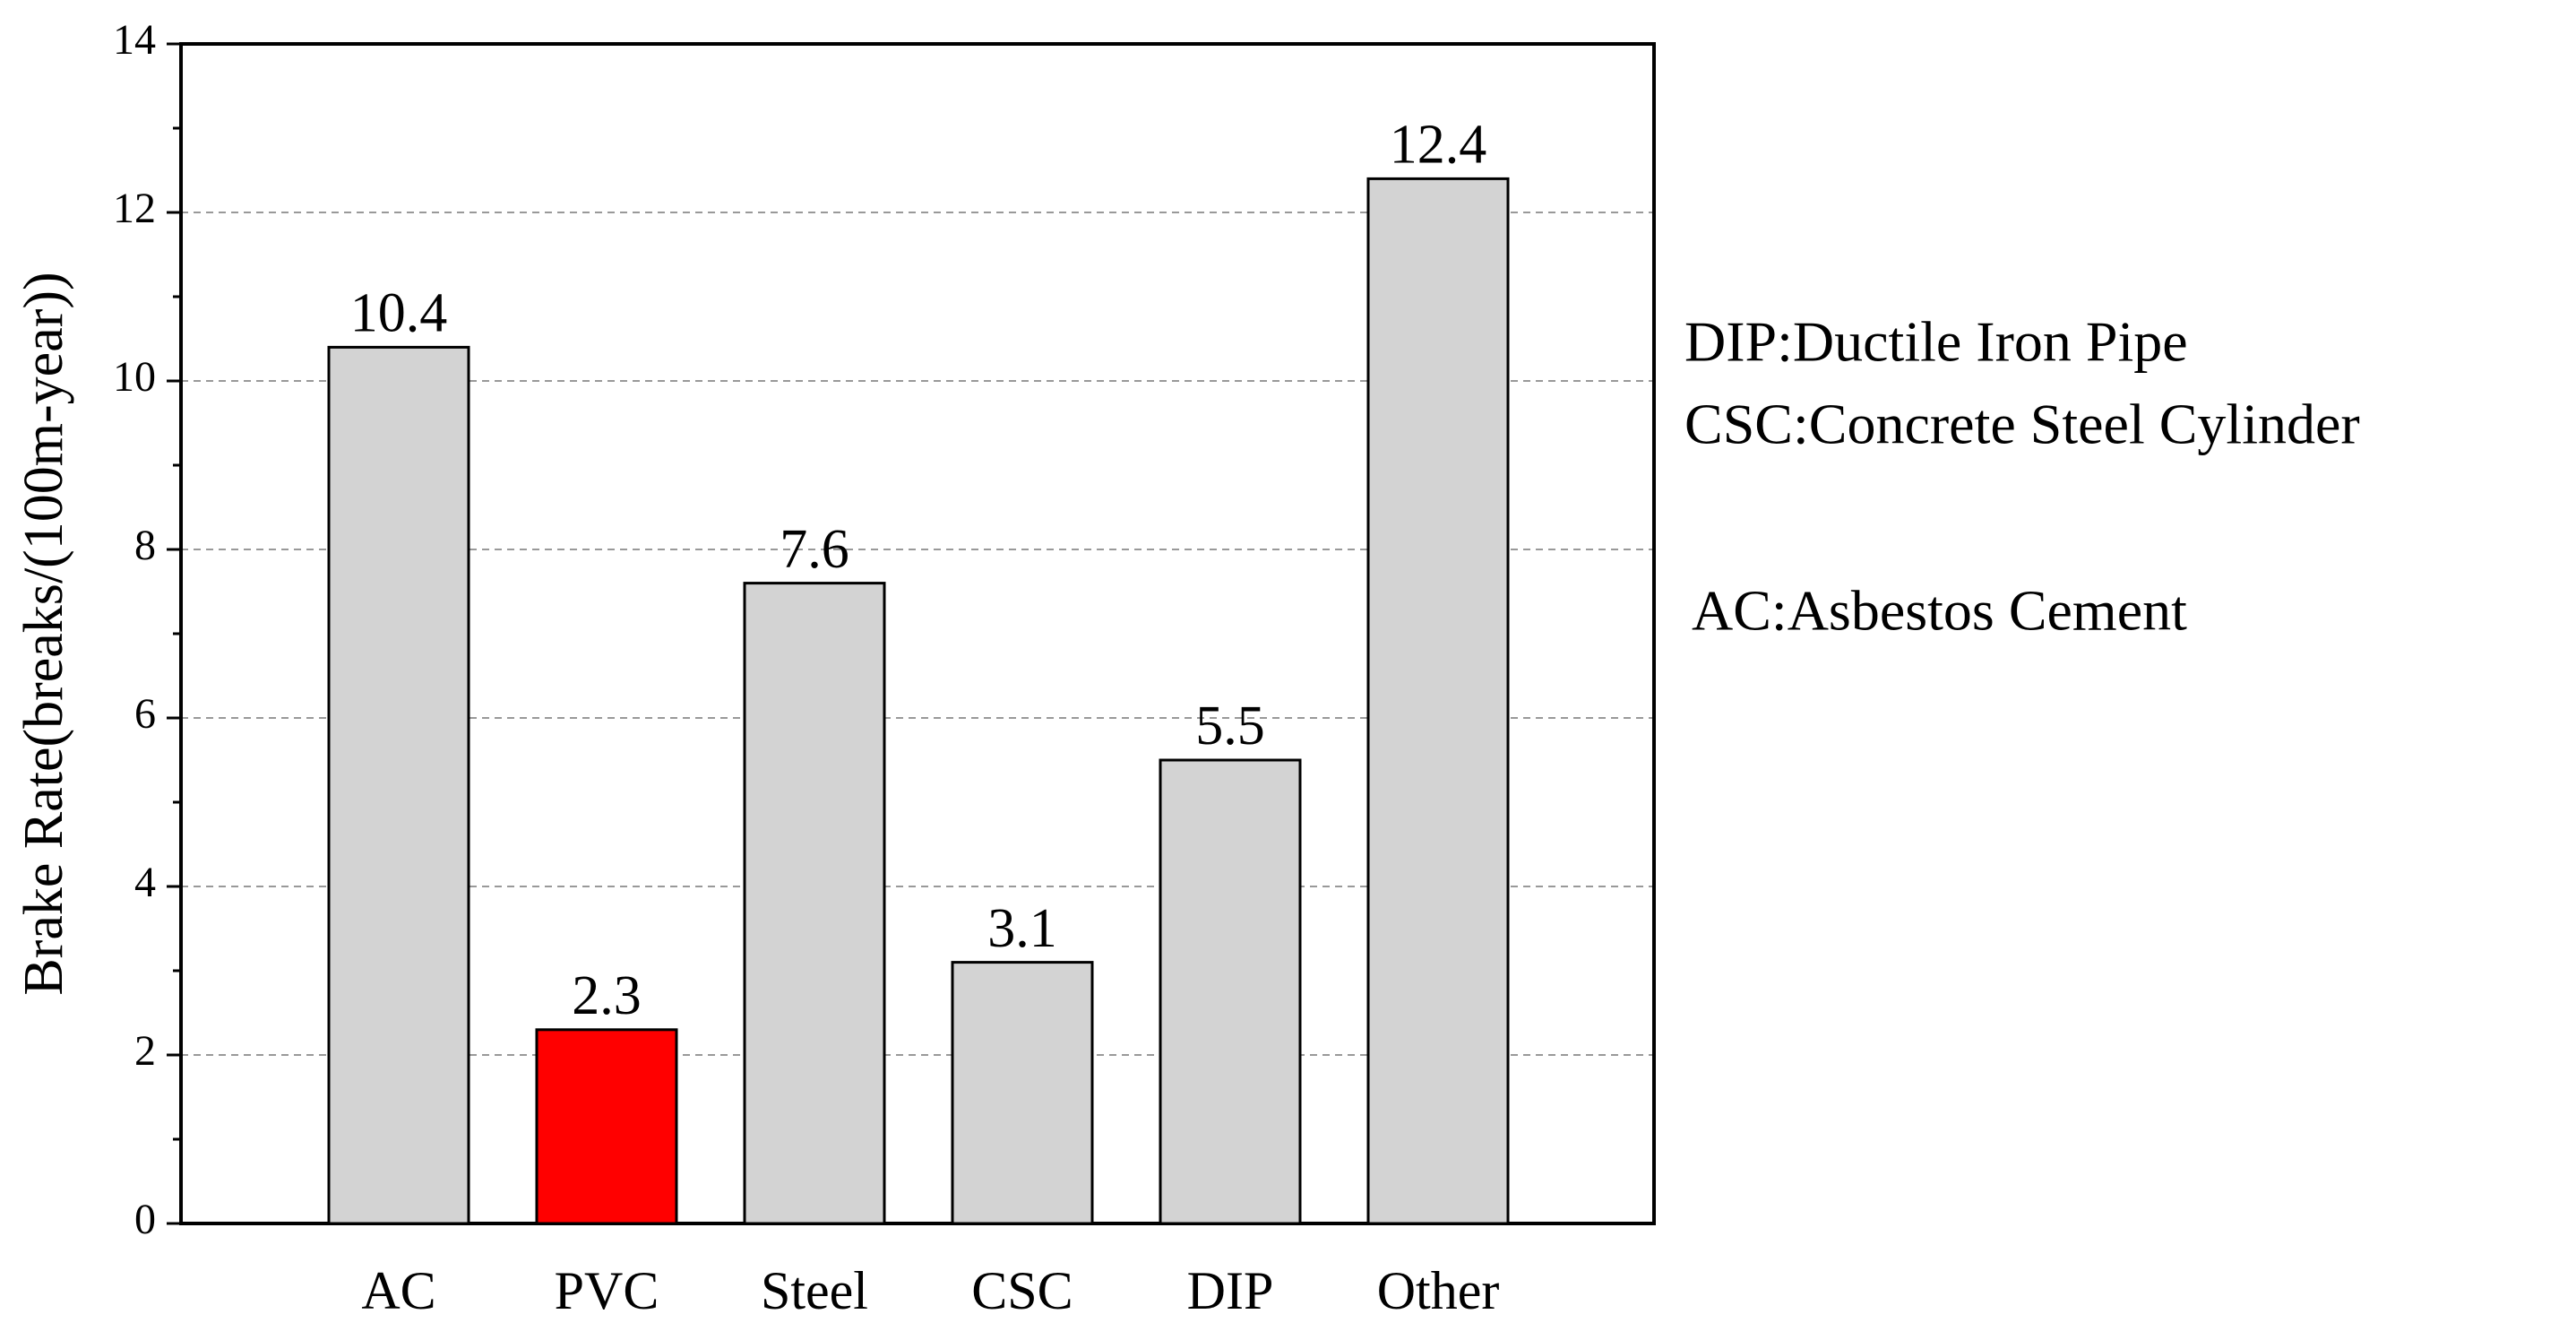 The height and width of the screenshot is (1340, 2576). What do you see at coordinates (1022, 928) in the screenshot?
I see `data-label: 3.1` at bounding box center [1022, 928].